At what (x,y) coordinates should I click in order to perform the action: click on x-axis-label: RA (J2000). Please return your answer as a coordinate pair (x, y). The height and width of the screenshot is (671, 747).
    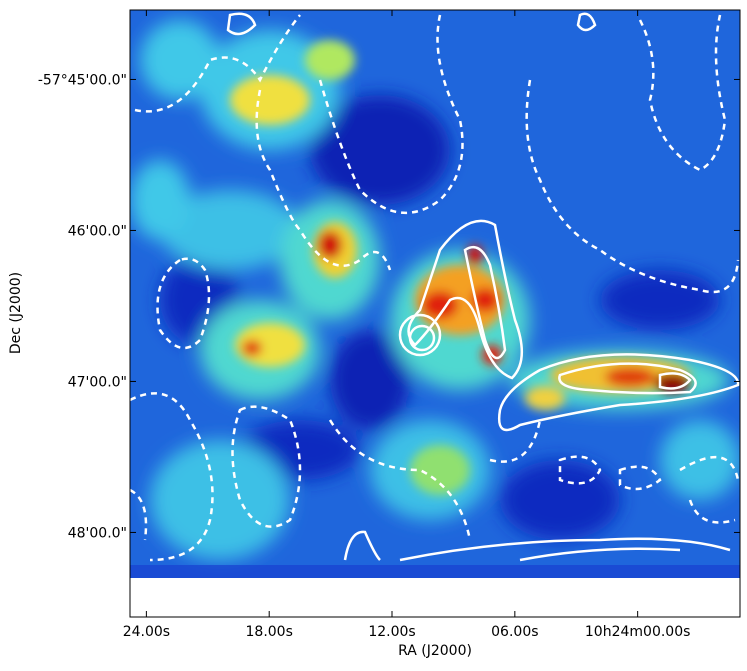
    Looking at the image, I should click on (435, 651).